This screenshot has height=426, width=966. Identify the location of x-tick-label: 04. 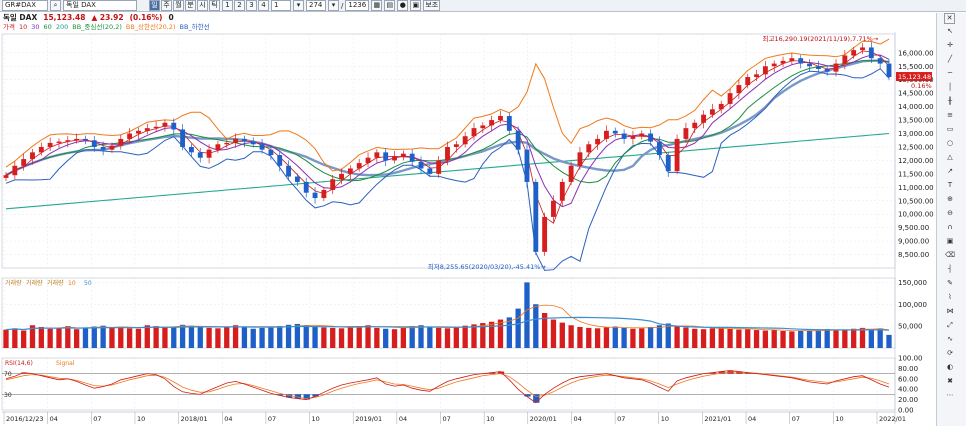
(403, 419).